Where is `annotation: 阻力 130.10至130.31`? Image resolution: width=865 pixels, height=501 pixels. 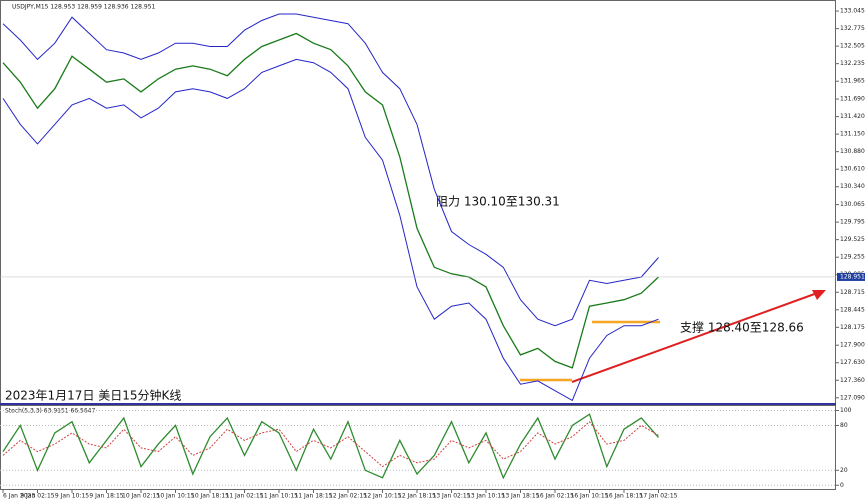
annotation: 阻力 130.10至130.31 is located at coordinates (498, 202).